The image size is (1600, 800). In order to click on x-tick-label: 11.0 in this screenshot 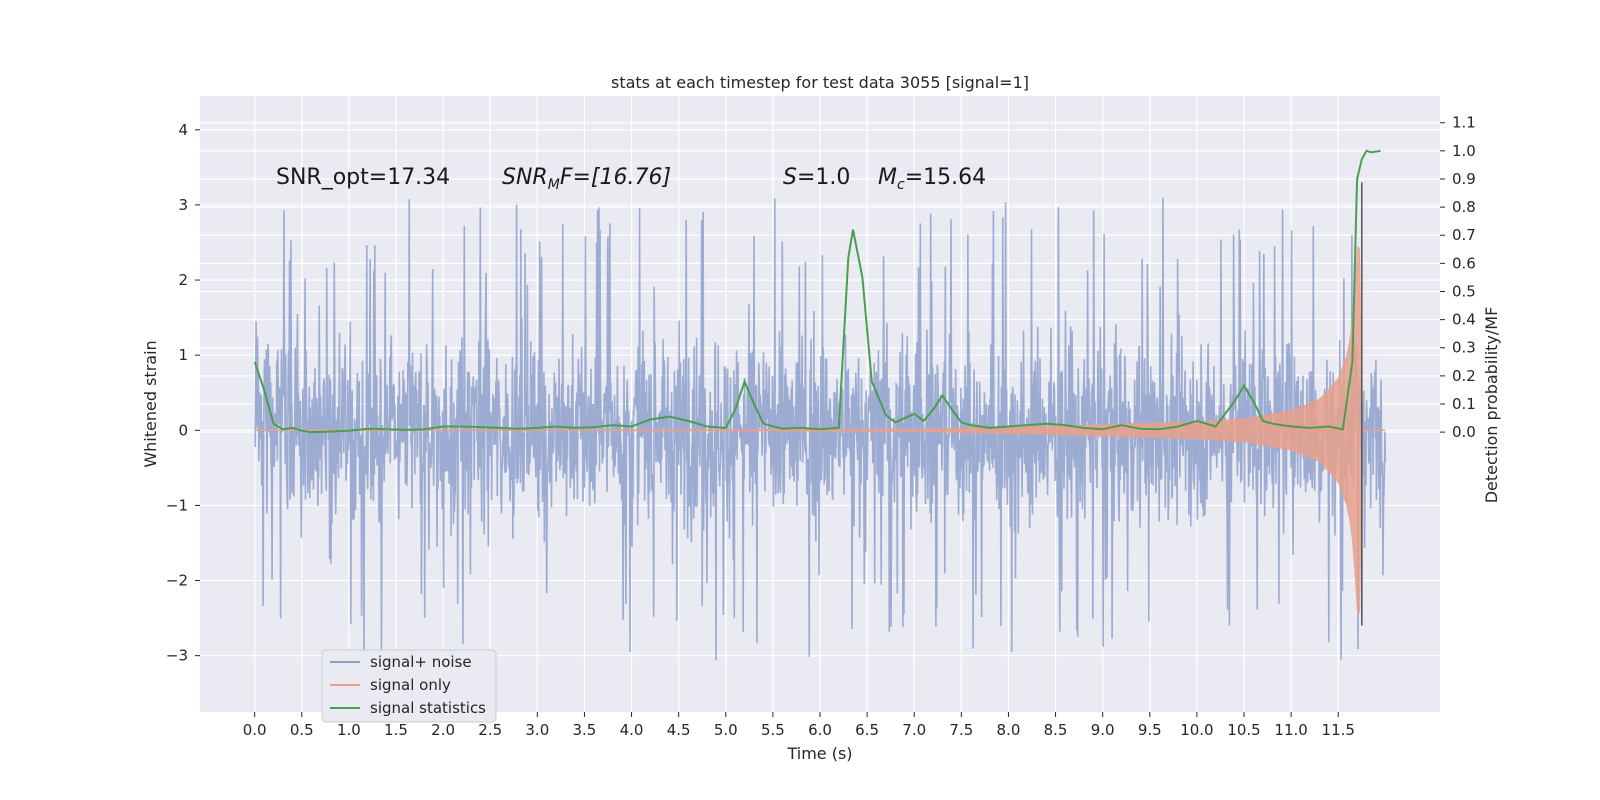, I will do `click(1290, 730)`.